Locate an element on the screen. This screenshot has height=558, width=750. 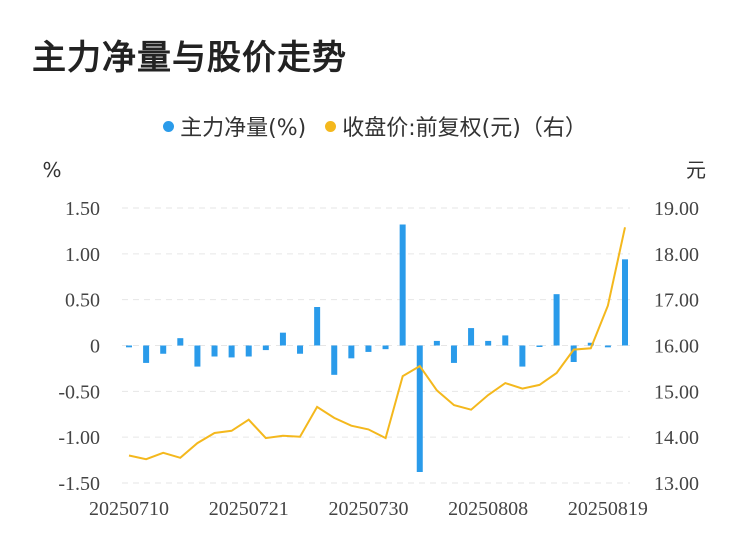
left-axis: 1.50 1.00 0.50 0 -0.50 -1.00 -1.50 is located at coordinates (79, 346).